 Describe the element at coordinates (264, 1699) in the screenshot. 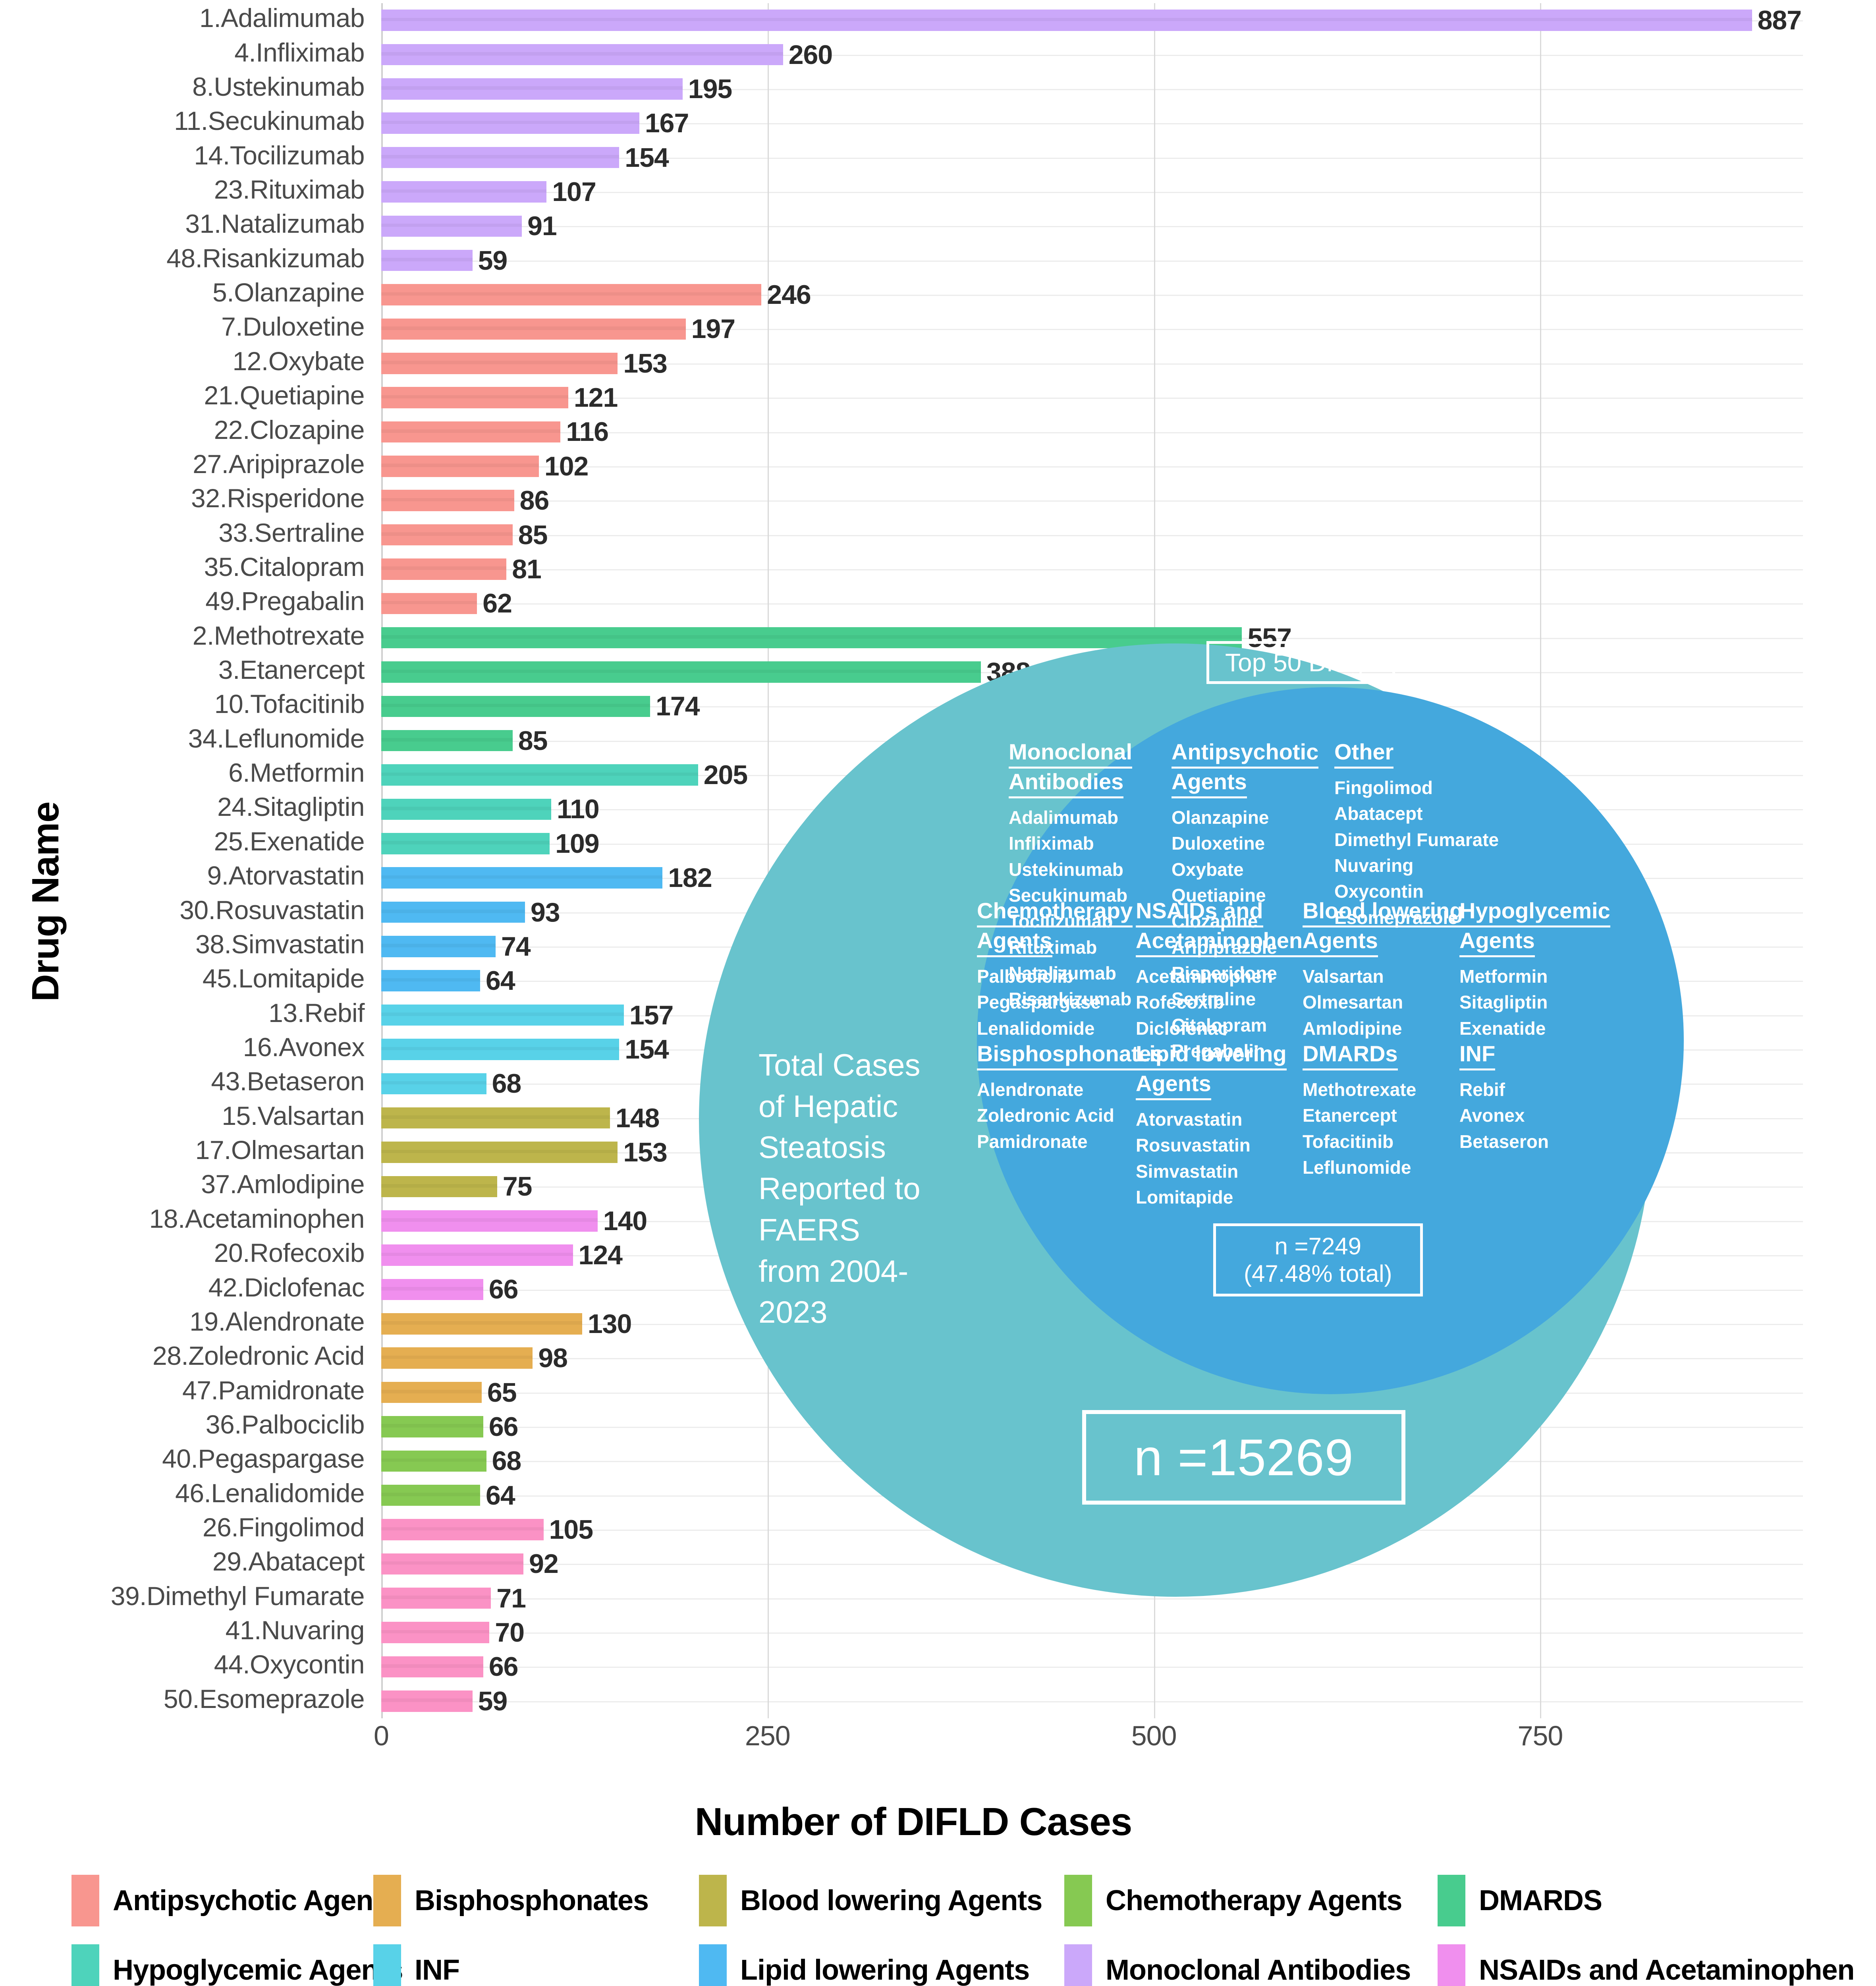

I see `y-tick-label: 50.Esomeprazole` at that location.